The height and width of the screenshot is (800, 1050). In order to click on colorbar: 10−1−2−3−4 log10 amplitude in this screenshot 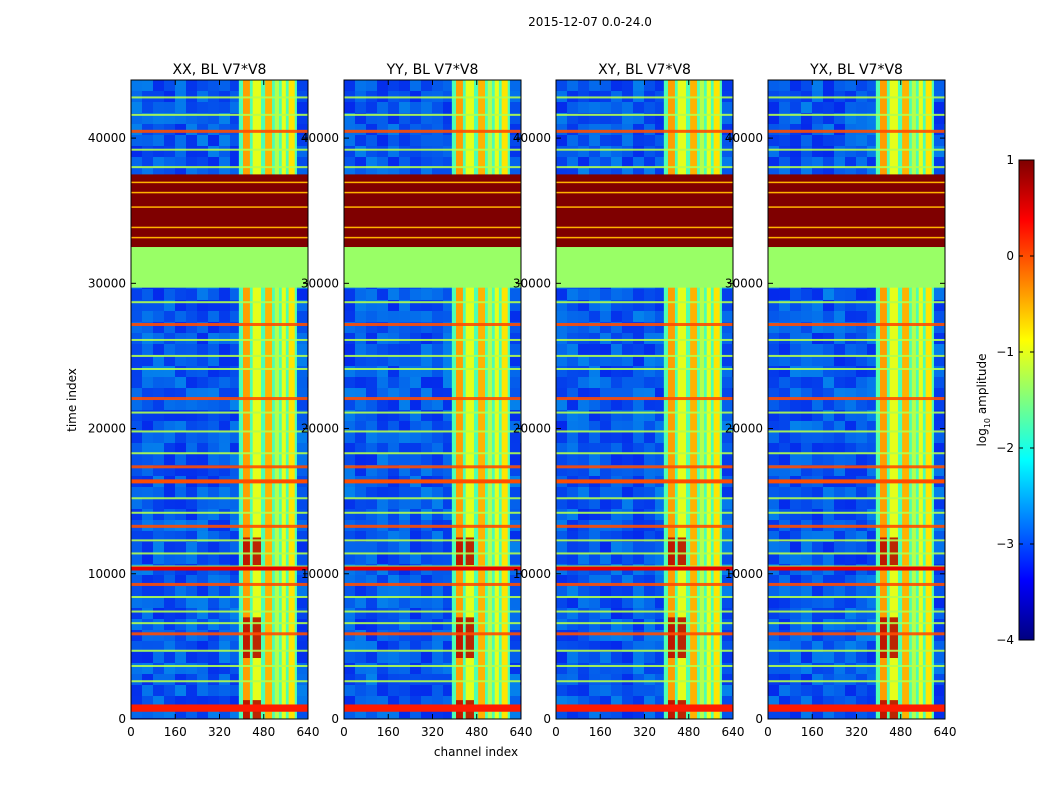, I will do `click(1005, 400)`.